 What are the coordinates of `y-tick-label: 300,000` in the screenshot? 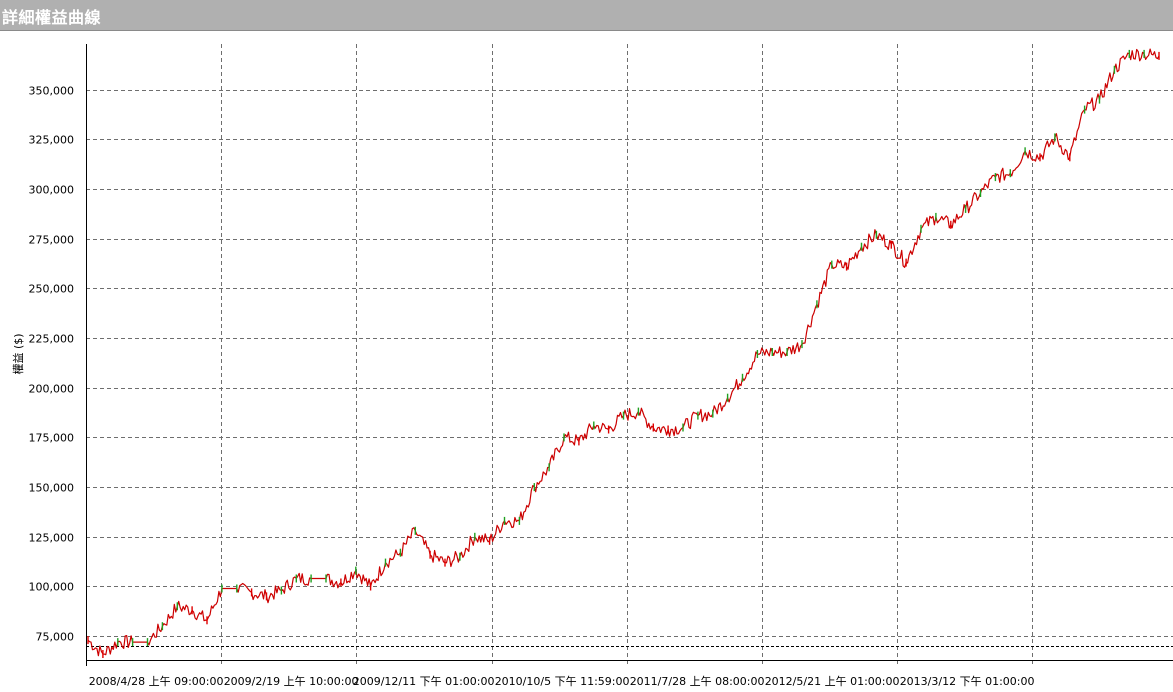 It's located at (52, 190).